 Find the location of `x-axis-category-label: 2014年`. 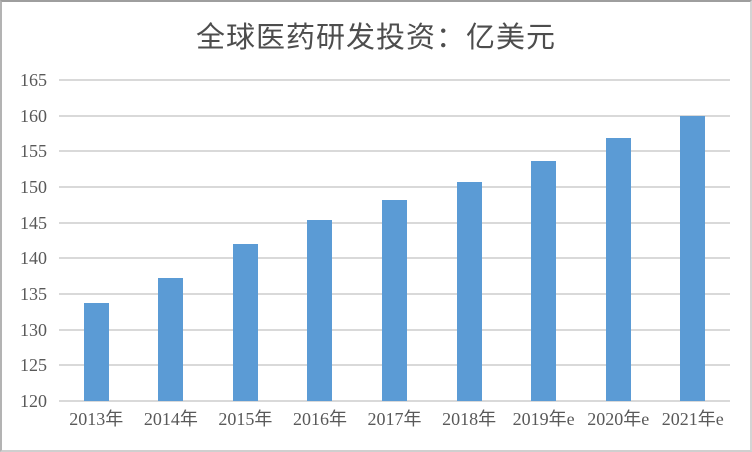

x-axis-category-label: 2014年 is located at coordinates (170, 419).